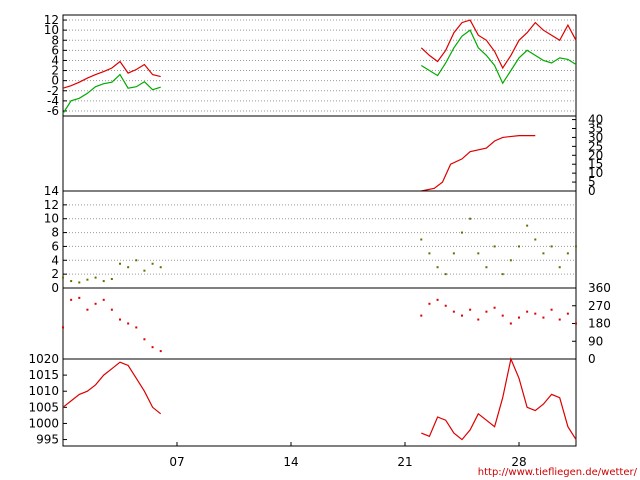  I want to click on panel-2-ytick-label-8: 40, so click(595, 120).